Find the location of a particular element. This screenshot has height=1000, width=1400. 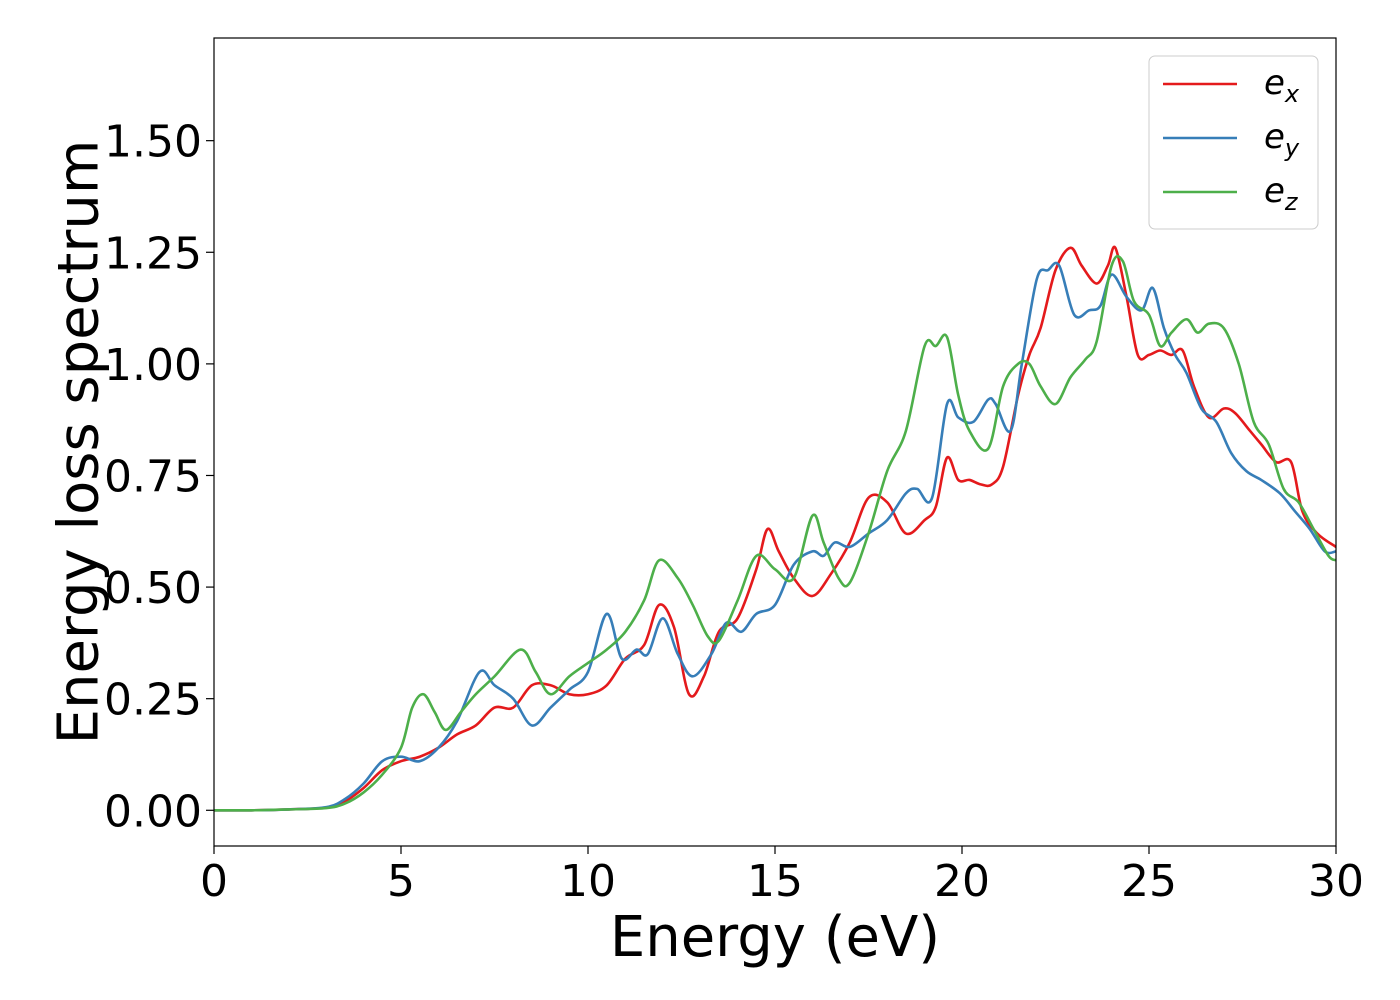

y-axis-title: Energy loss spectrum is located at coordinates (79, 442).